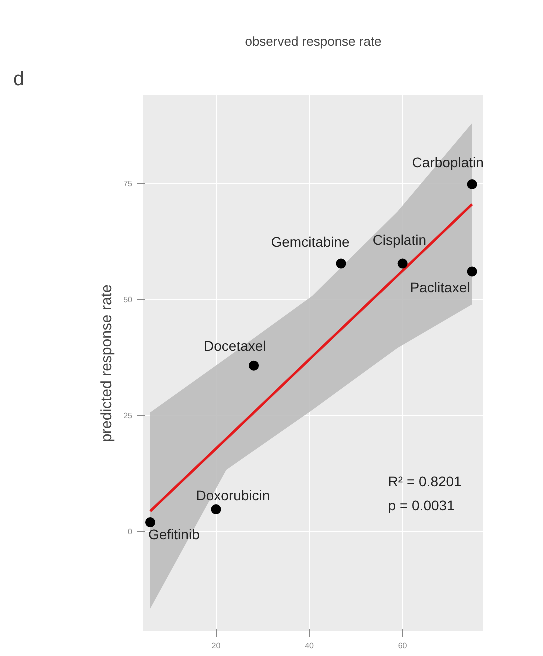 This screenshot has height=656, width=543. What do you see at coordinates (422, 506) in the screenshot?
I see `annotation: p = 0.0031` at bounding box center [422, 506].